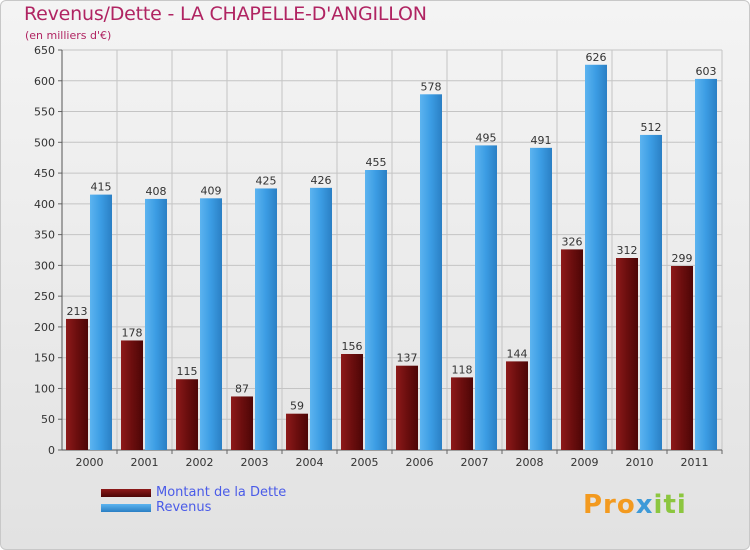 This screenshot has width=750, height=550. What do you see at coordinates (310, 462) in the screenshot?
I see `x-tick-label-2004: 2004` at bounding box center [310, 462].